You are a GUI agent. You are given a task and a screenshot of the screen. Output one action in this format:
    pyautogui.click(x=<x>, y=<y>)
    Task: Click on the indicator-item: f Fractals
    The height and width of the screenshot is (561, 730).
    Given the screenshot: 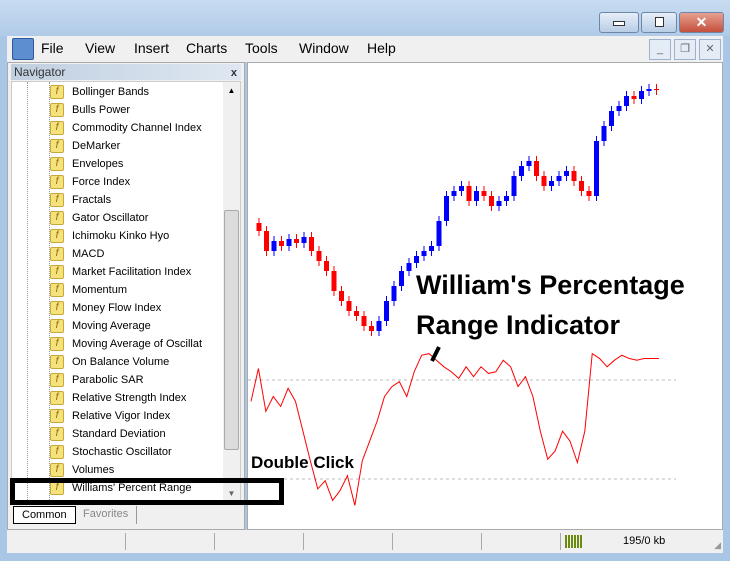 What is the action you would take?
    pyautogui.click(x=80, y=200)
    